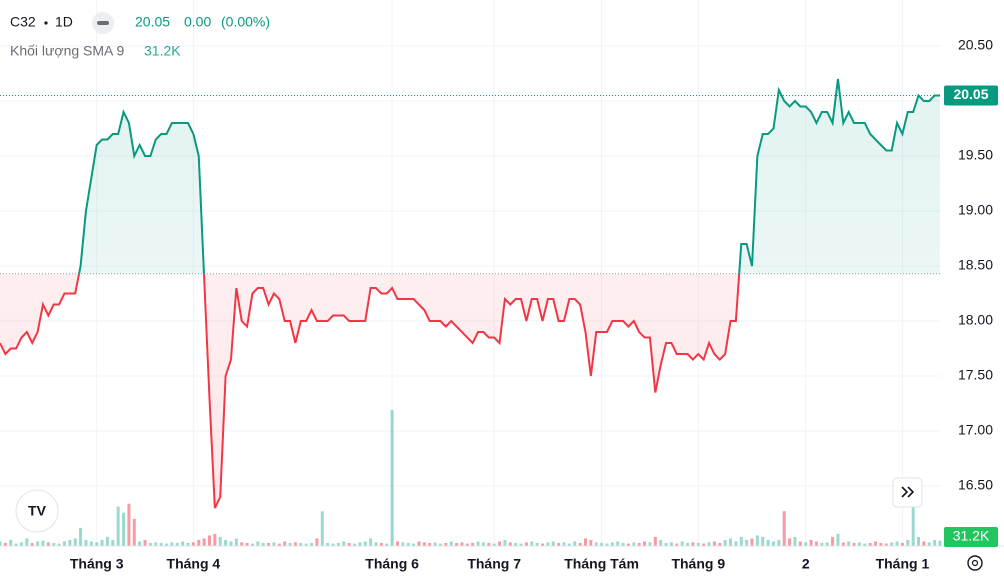 This screenshot has width=1004, height=586. I want to click on settings-button, so click(975, 563).